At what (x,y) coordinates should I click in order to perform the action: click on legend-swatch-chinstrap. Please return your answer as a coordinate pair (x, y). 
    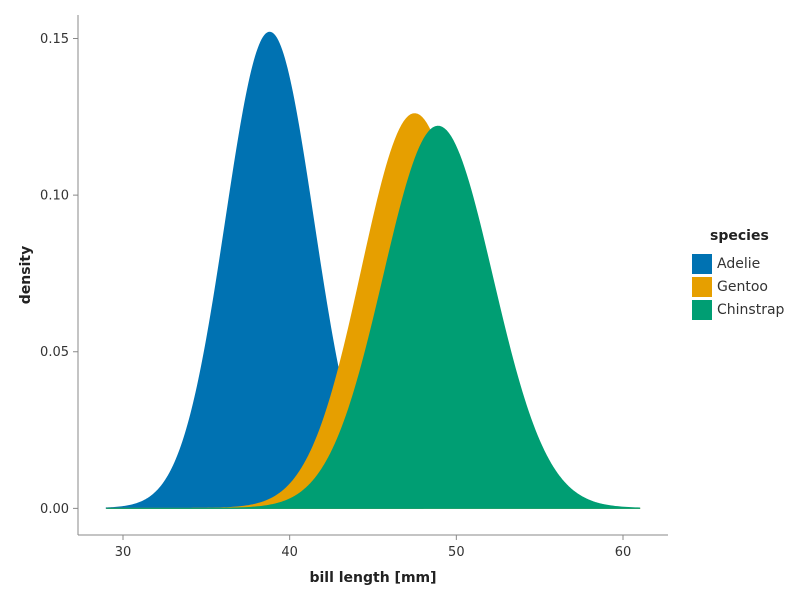
    Looking at the image, I should click on (702, 309).